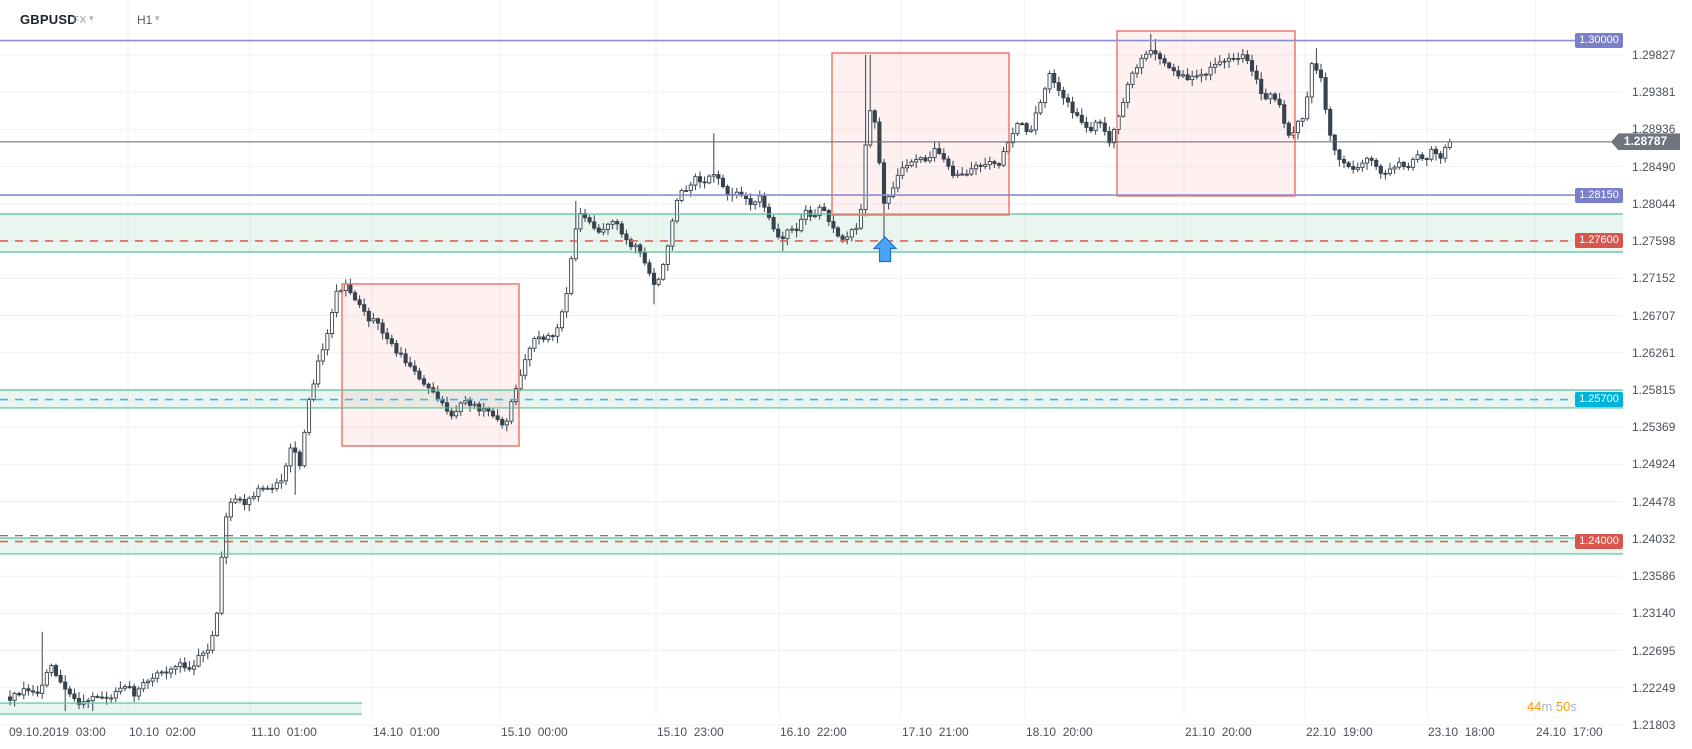 This screenshot has width=1692, height=749. Describe the element at coordinates (57, 732) in the screenshot. I see `time-tick-label: 09.10.2019 03:00` at that location.